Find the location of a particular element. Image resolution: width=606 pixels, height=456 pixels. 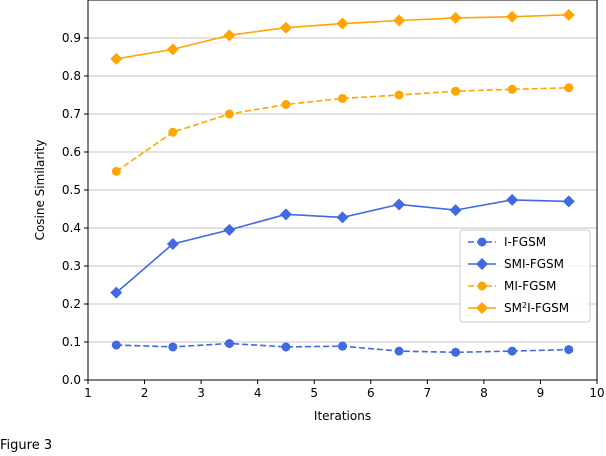

y-tick-label: 0.1 is located at coordinates (71, 342).